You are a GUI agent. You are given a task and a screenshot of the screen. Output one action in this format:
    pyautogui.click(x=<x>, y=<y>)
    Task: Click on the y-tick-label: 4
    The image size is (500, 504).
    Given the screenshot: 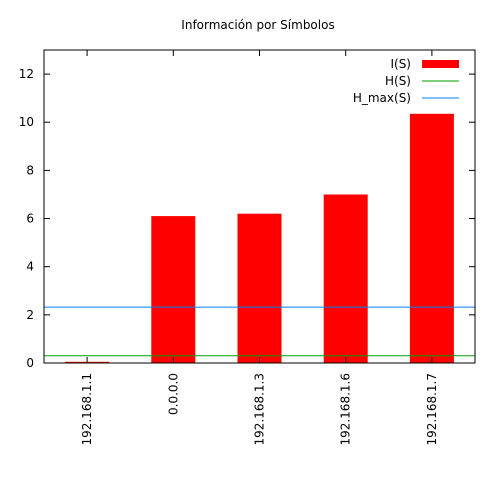 What is the action you would take?
    pyautogui.click(x=30, y=267)
    